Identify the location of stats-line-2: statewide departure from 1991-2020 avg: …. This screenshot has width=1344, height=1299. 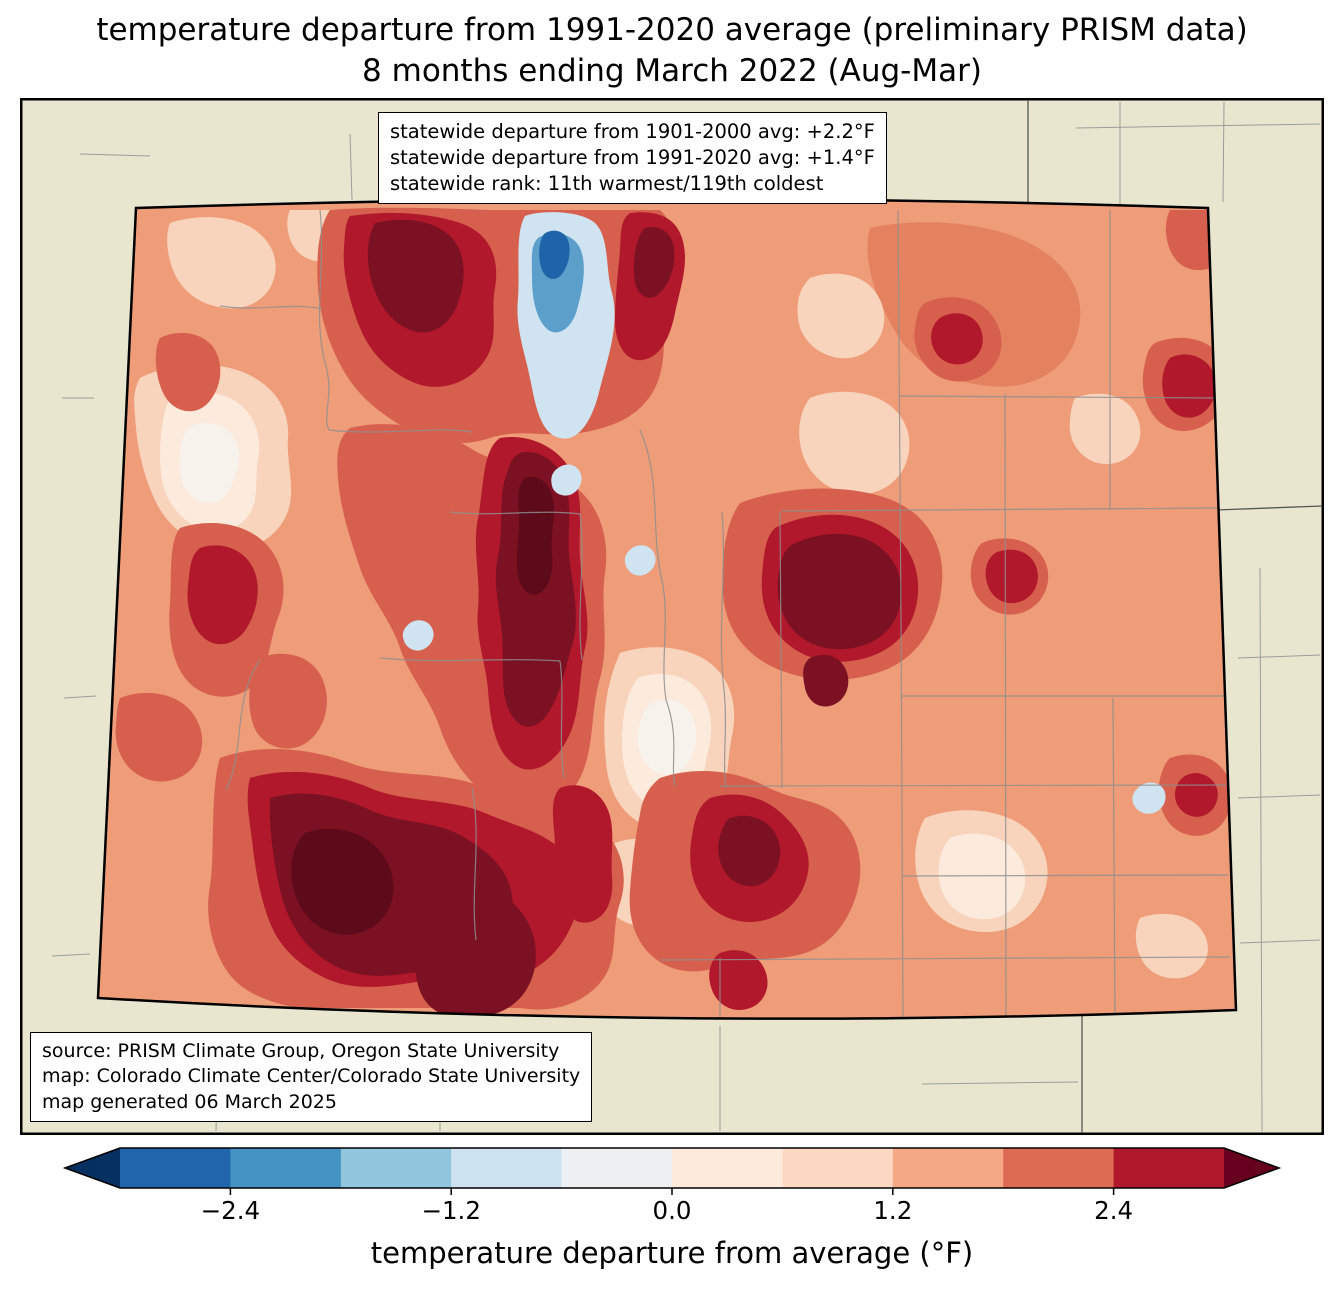
(632, 157).